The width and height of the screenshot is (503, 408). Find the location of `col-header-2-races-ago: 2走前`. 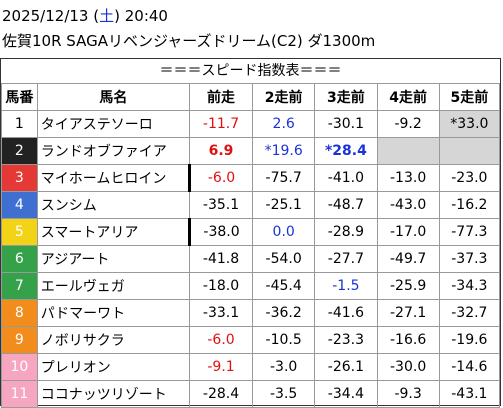

col-header-2-races-ago: 2走前 is located at coordinates (284, 97).